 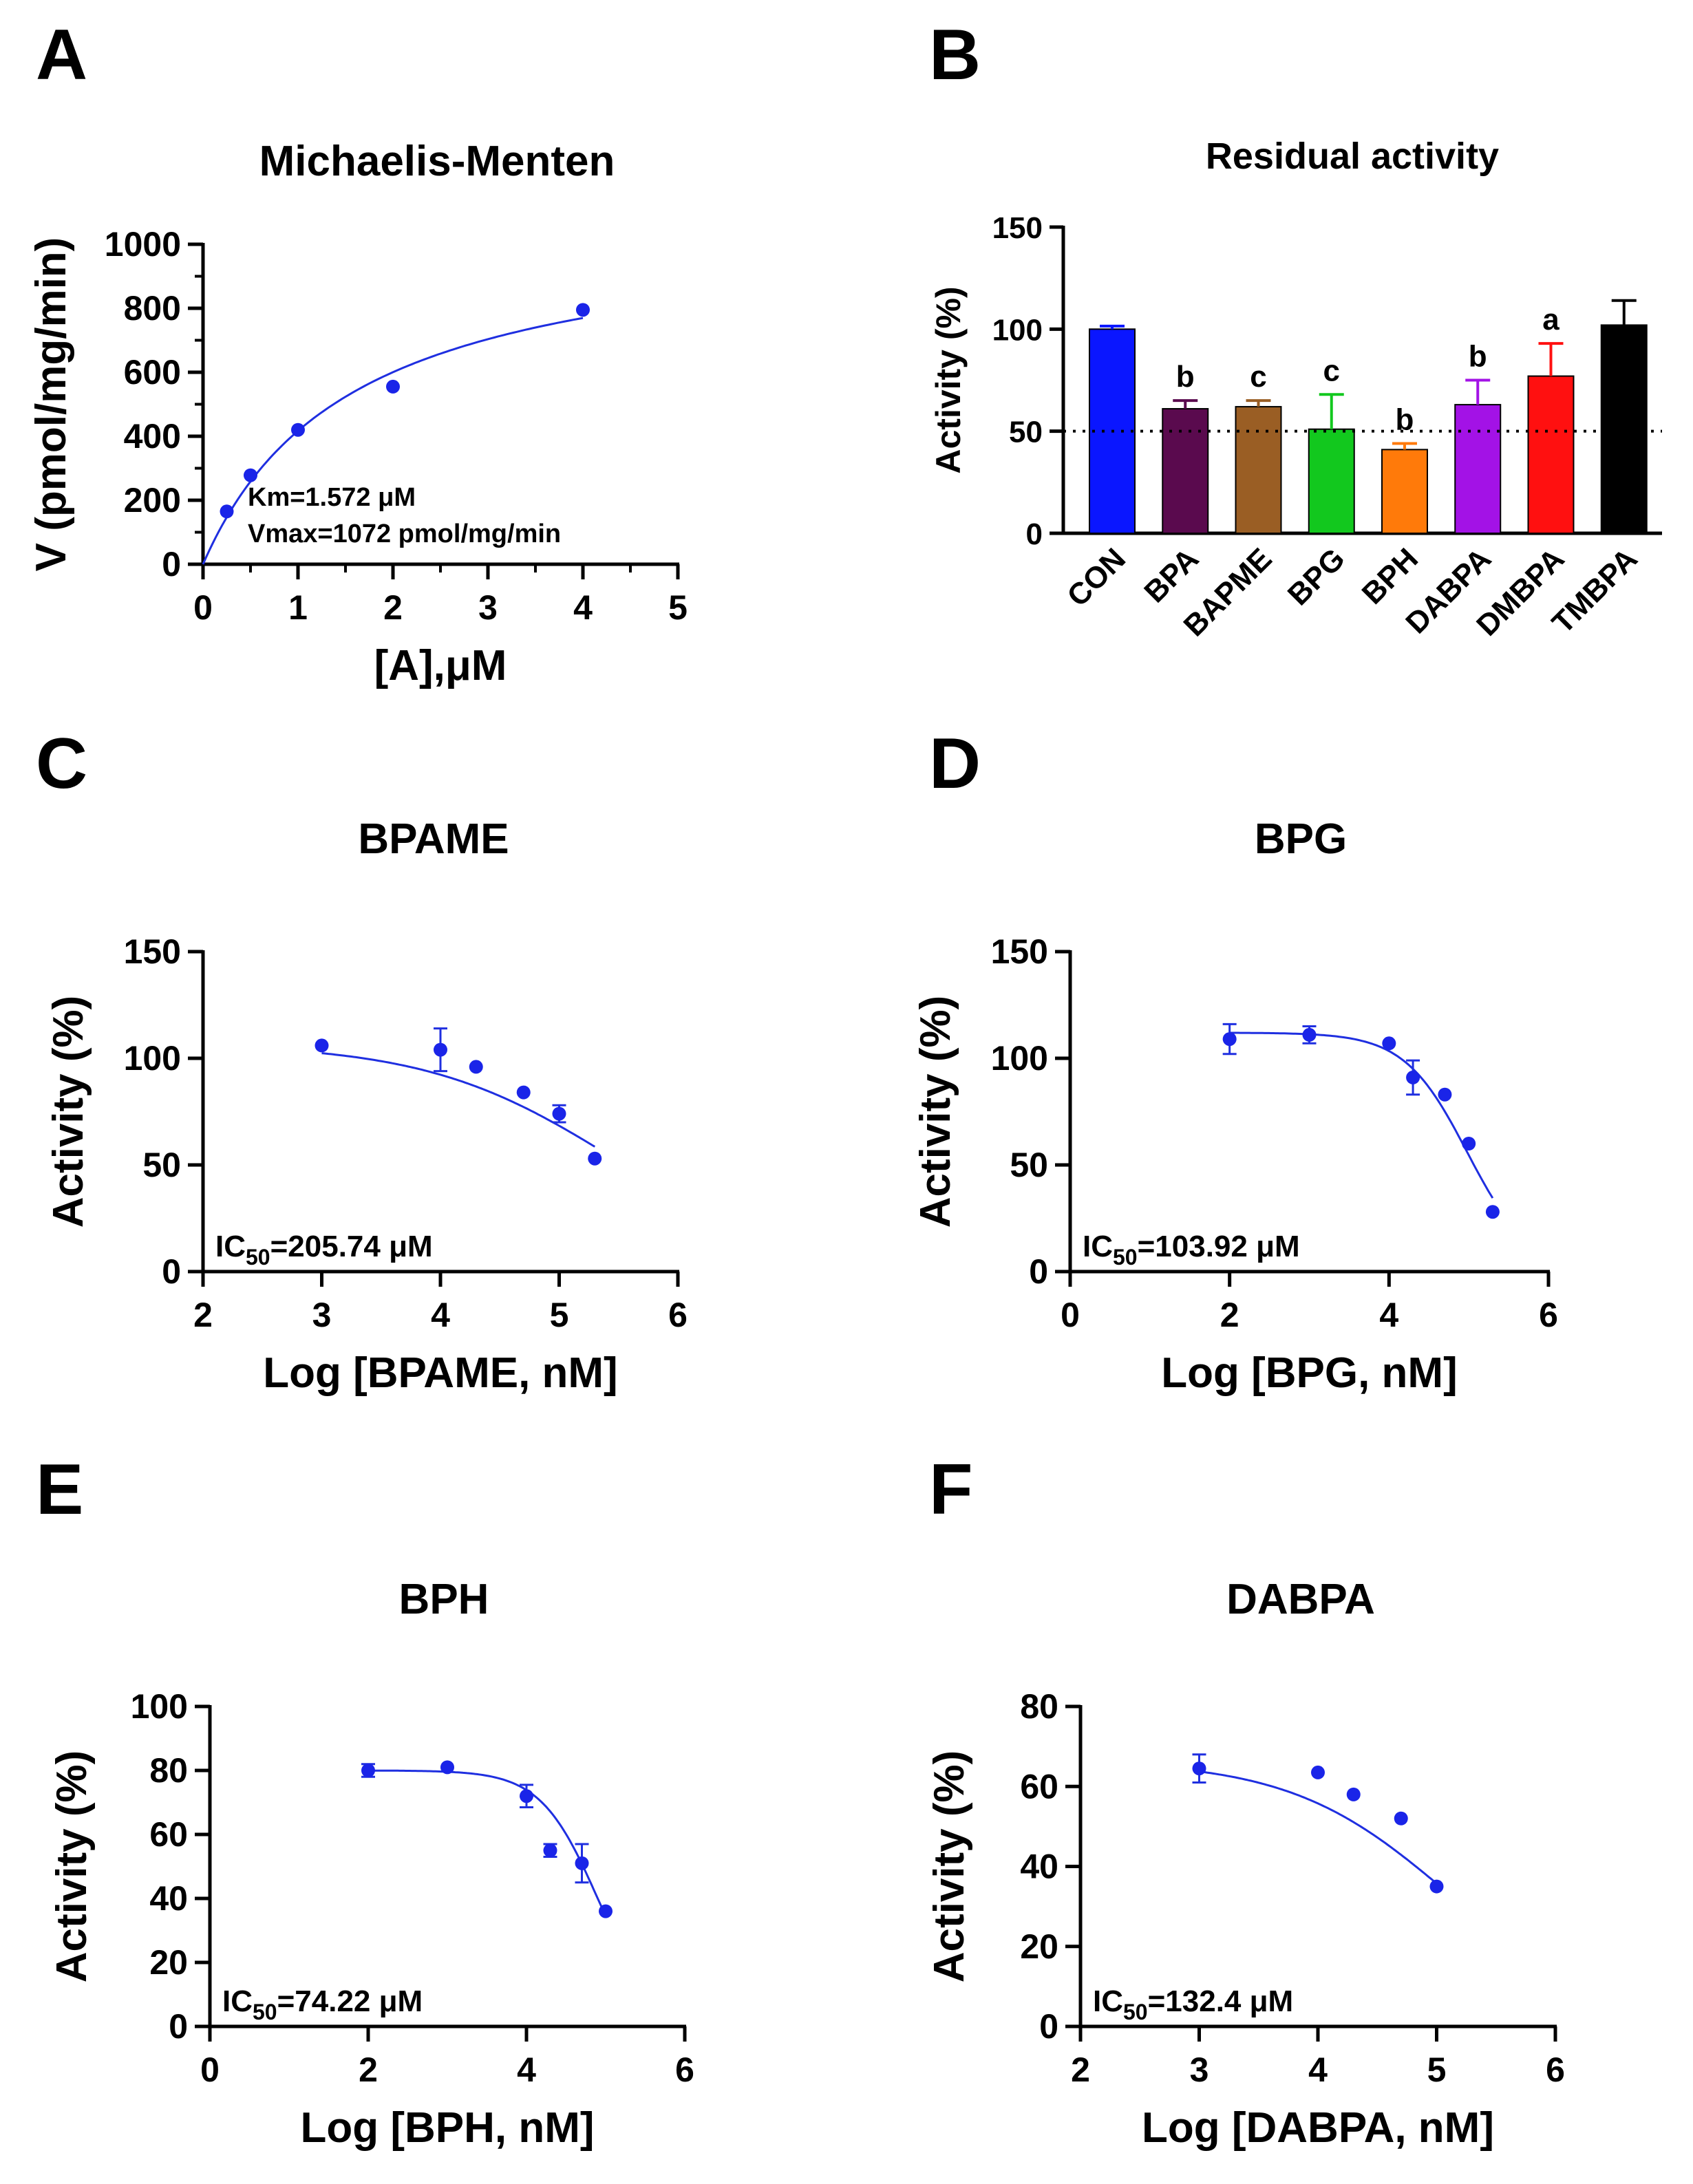 I want to click on chart-title: DABPA, so click(x=1300, y=1599).